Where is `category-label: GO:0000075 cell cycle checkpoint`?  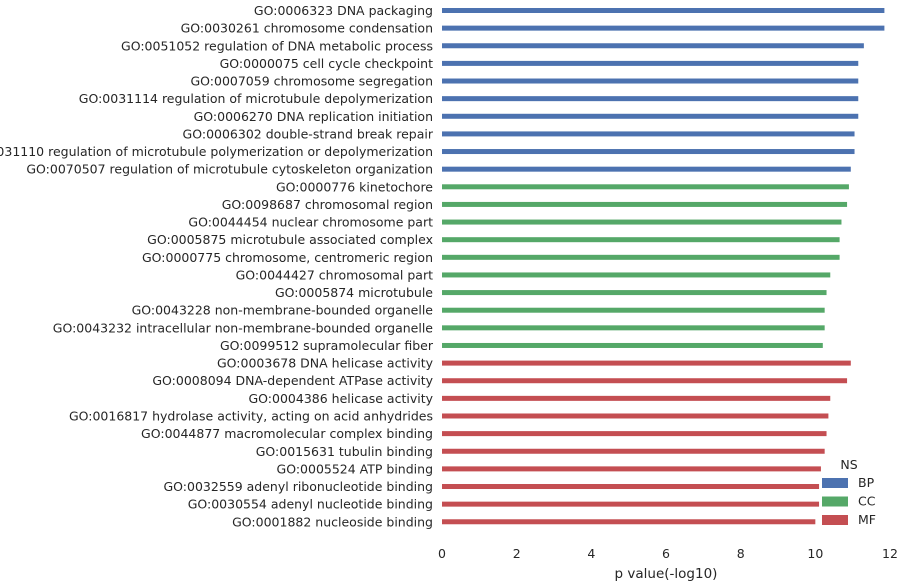 category-label: GO:0000075 cell cycle checkpoint is located at coordinates (326, 63).